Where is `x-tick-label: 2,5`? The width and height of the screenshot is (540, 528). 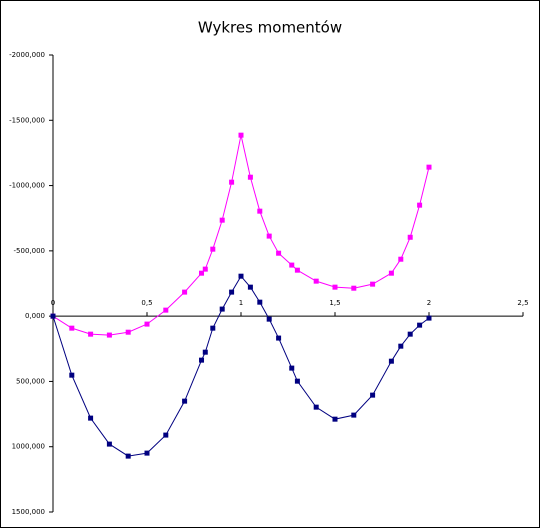
x-tick-label: 2,5 is located at coordinates (522, 303).